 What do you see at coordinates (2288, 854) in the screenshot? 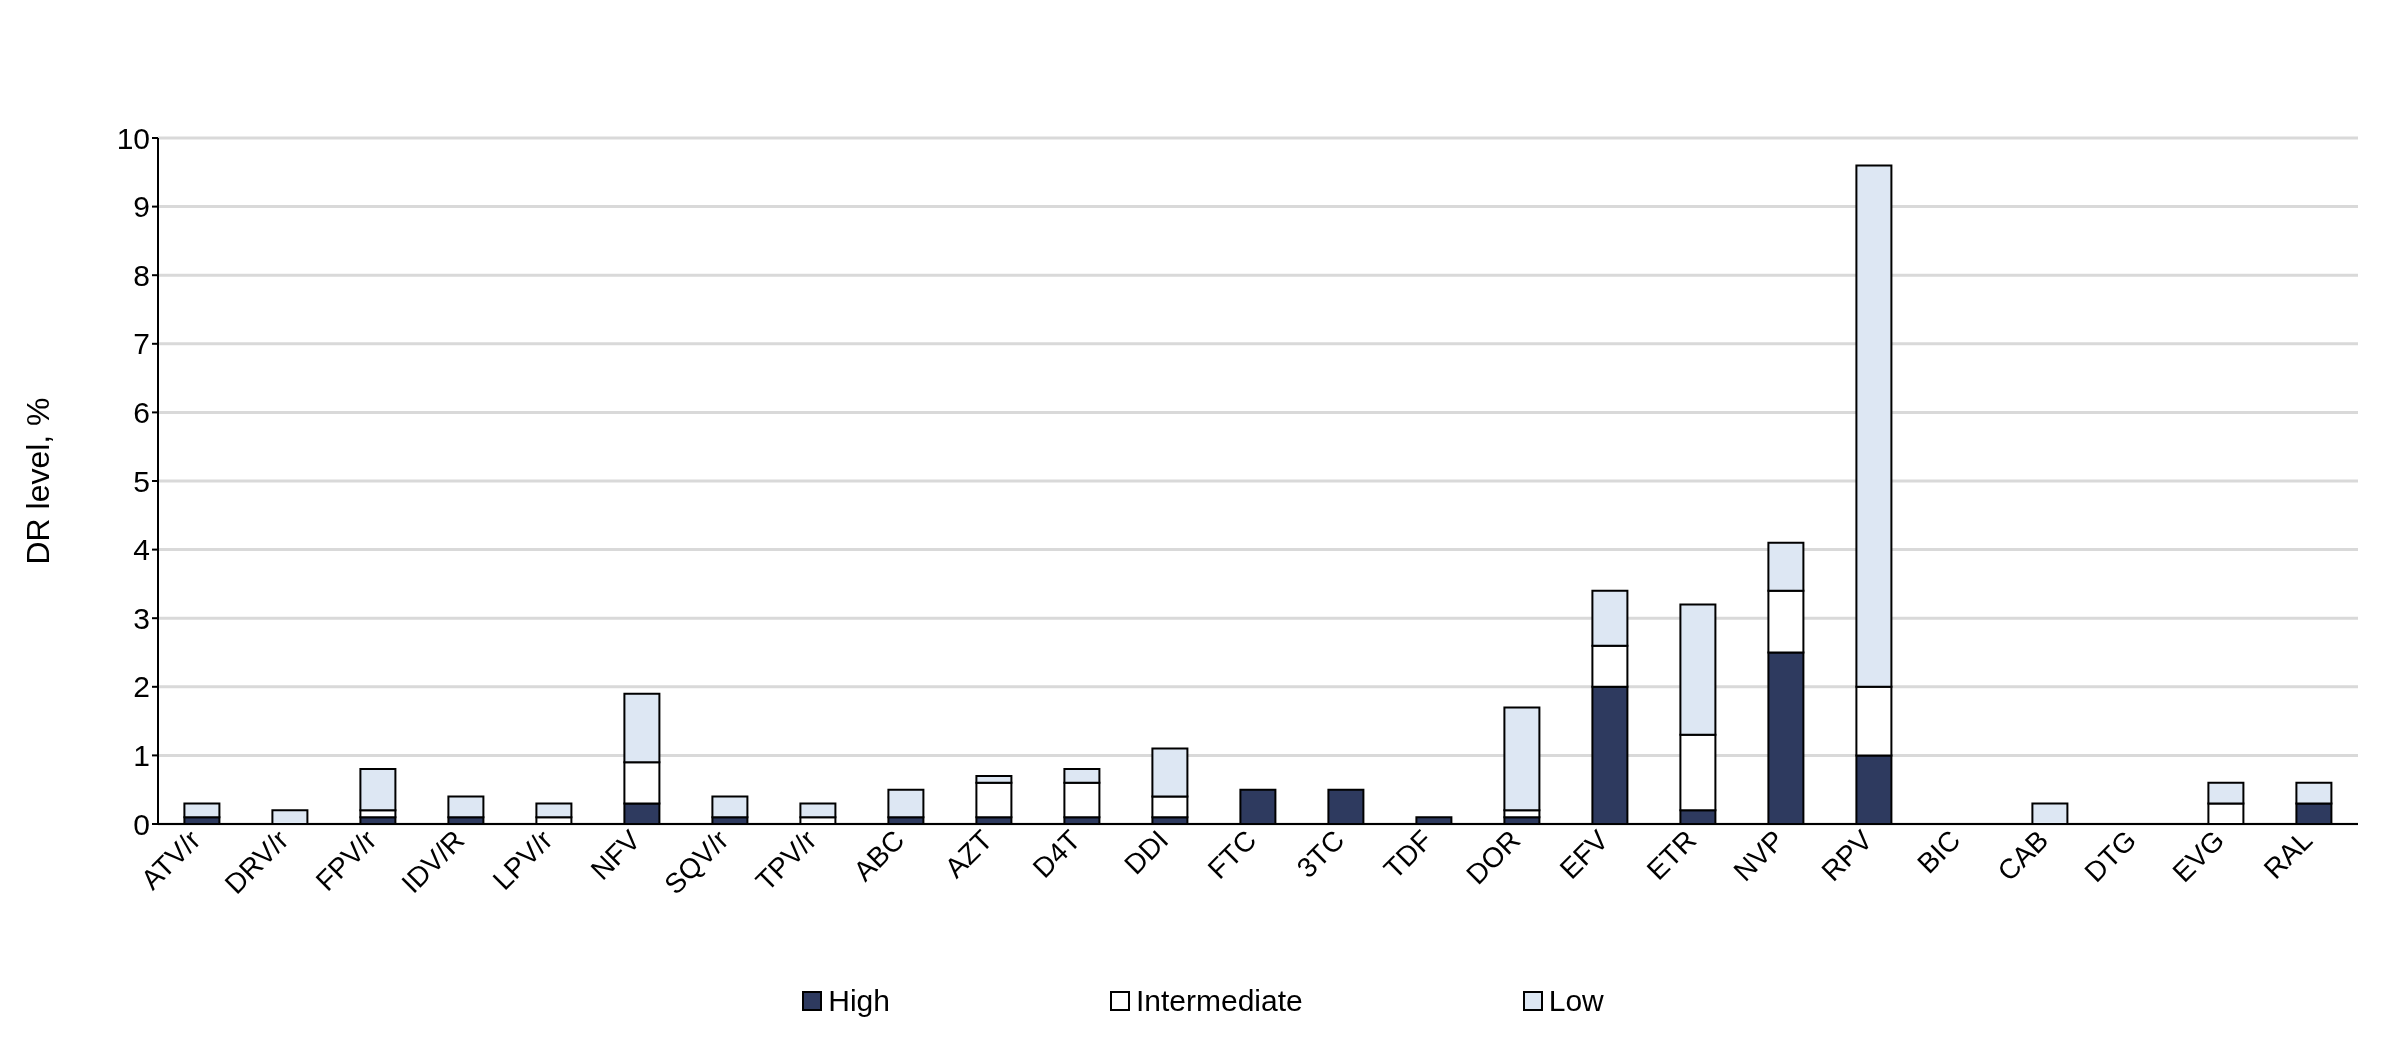
I see `x-tick-label: RAL` at bounding box center [2288, 854].